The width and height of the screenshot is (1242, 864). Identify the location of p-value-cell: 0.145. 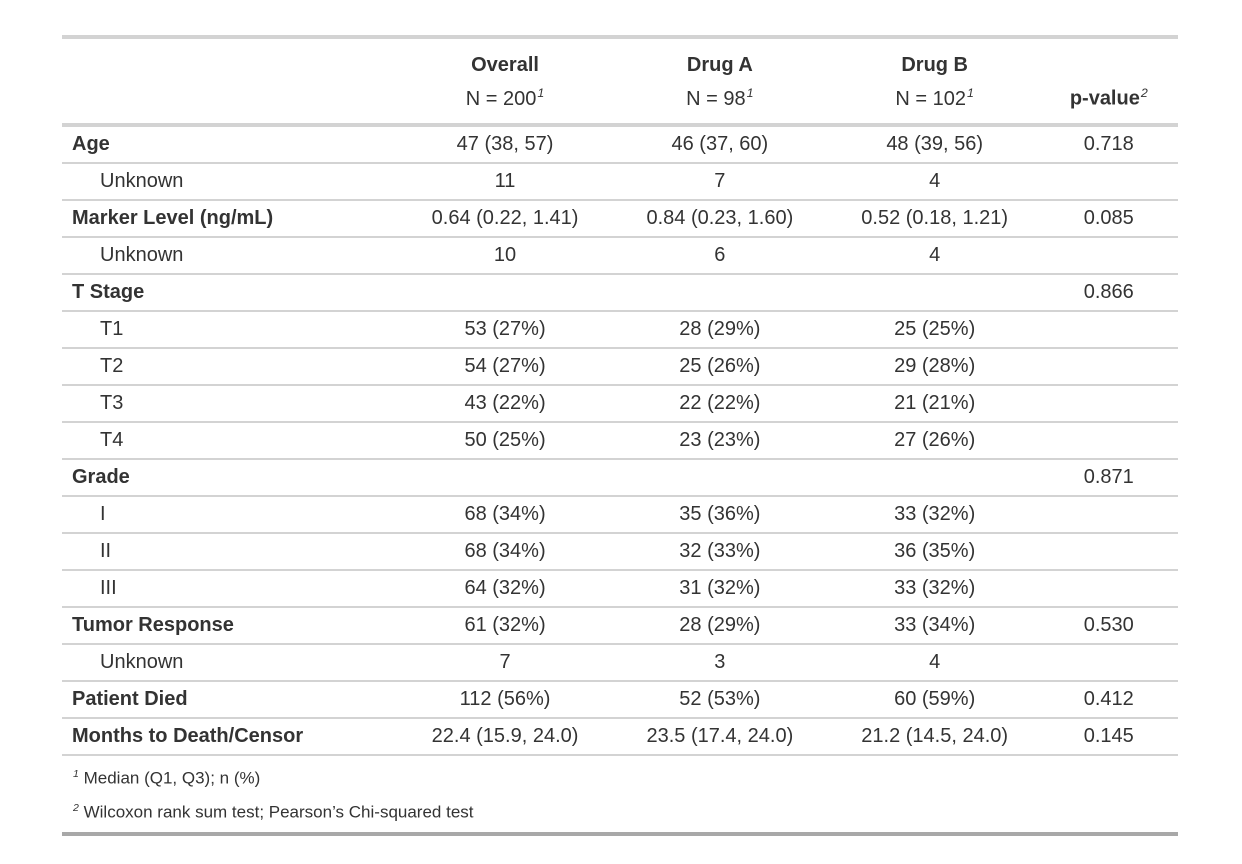
(1108, 736).